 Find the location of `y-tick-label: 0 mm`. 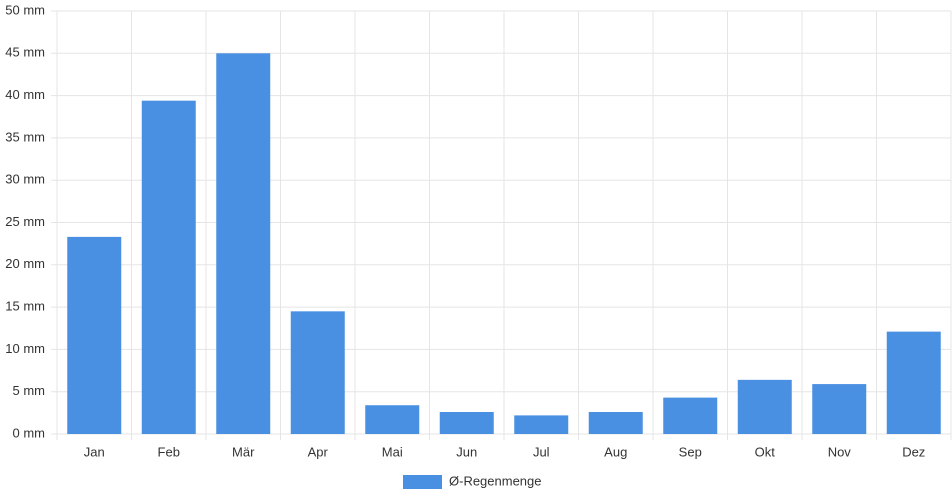

y-tick-label: 0 mm is located at coordinates (29, 432).